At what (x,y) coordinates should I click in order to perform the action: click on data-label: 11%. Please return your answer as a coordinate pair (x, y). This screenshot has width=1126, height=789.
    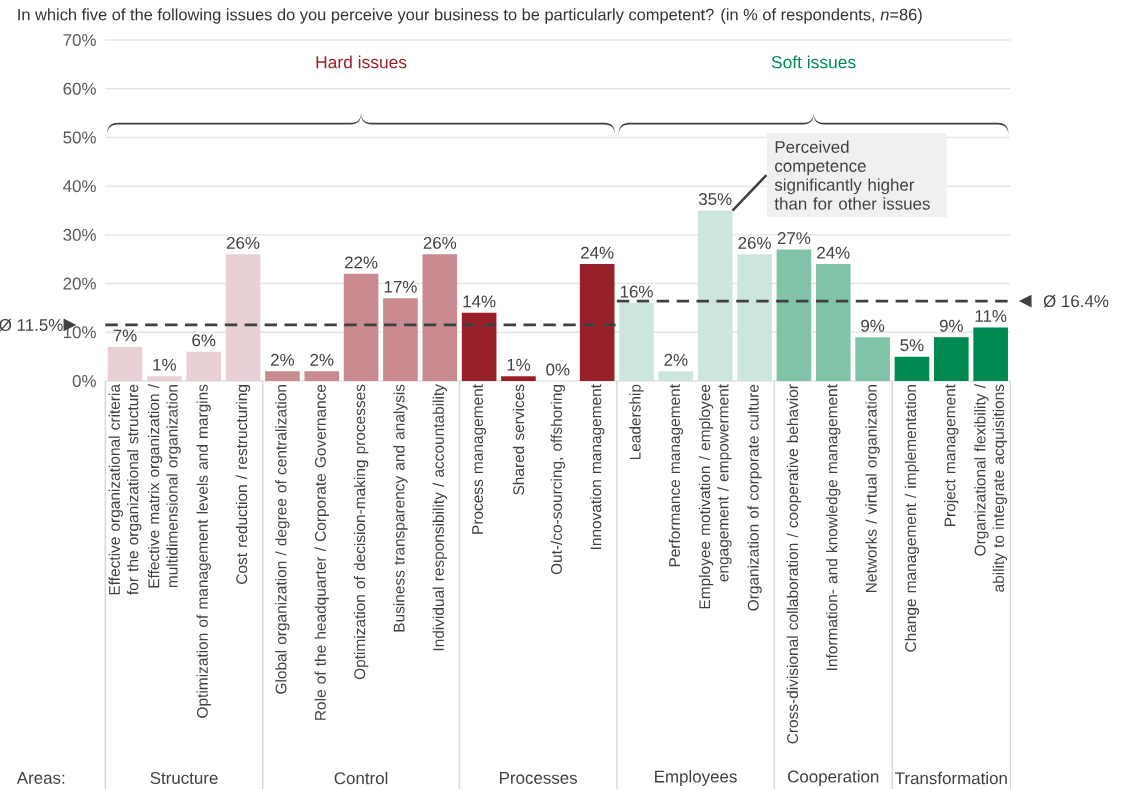
    Looking at the image, I should click on (991, 316).